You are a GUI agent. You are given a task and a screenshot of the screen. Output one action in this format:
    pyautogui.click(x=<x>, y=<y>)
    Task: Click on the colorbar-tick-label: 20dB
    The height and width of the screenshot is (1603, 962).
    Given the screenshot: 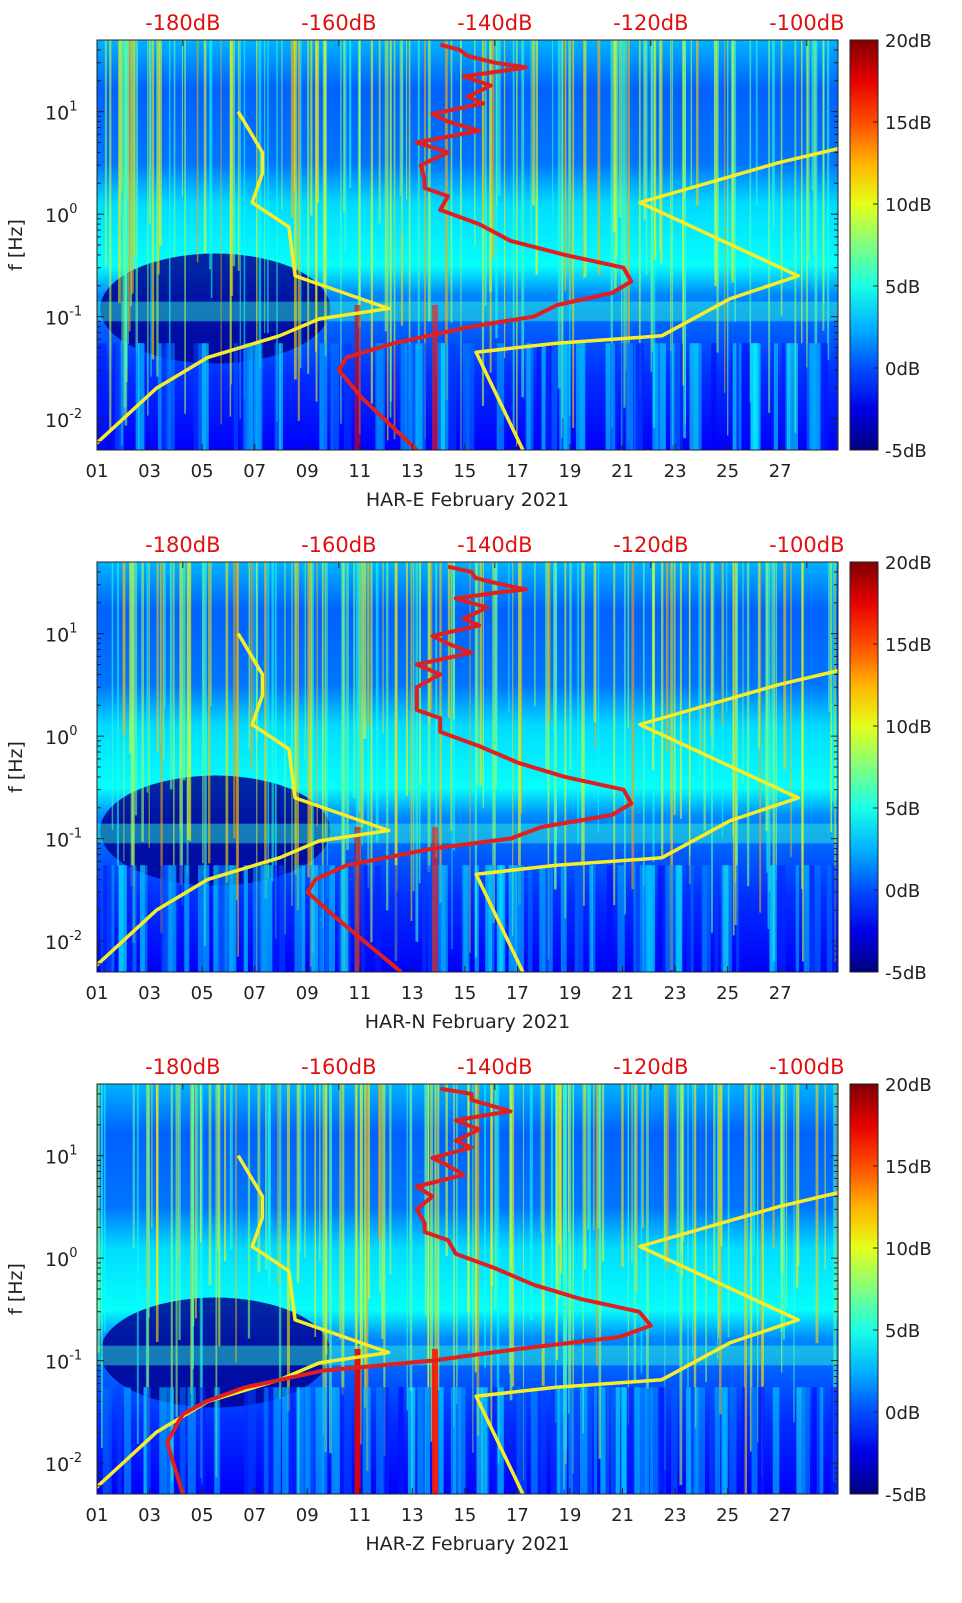 What is the action you would take?
    pyautogui.click(x=908, y=1085)
    